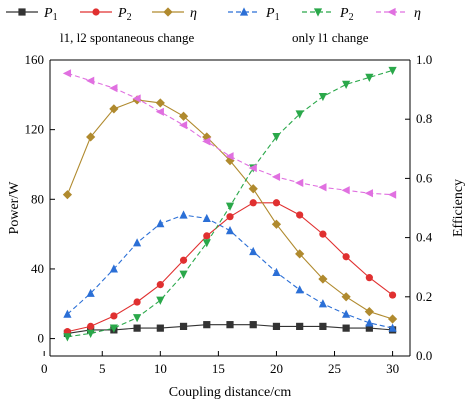 The height and width of the screenshot is (404, 474). Describe the element at coordinates (424, 118) in the screenshot. I see `right-y-tick-label: 0.8` at that location.